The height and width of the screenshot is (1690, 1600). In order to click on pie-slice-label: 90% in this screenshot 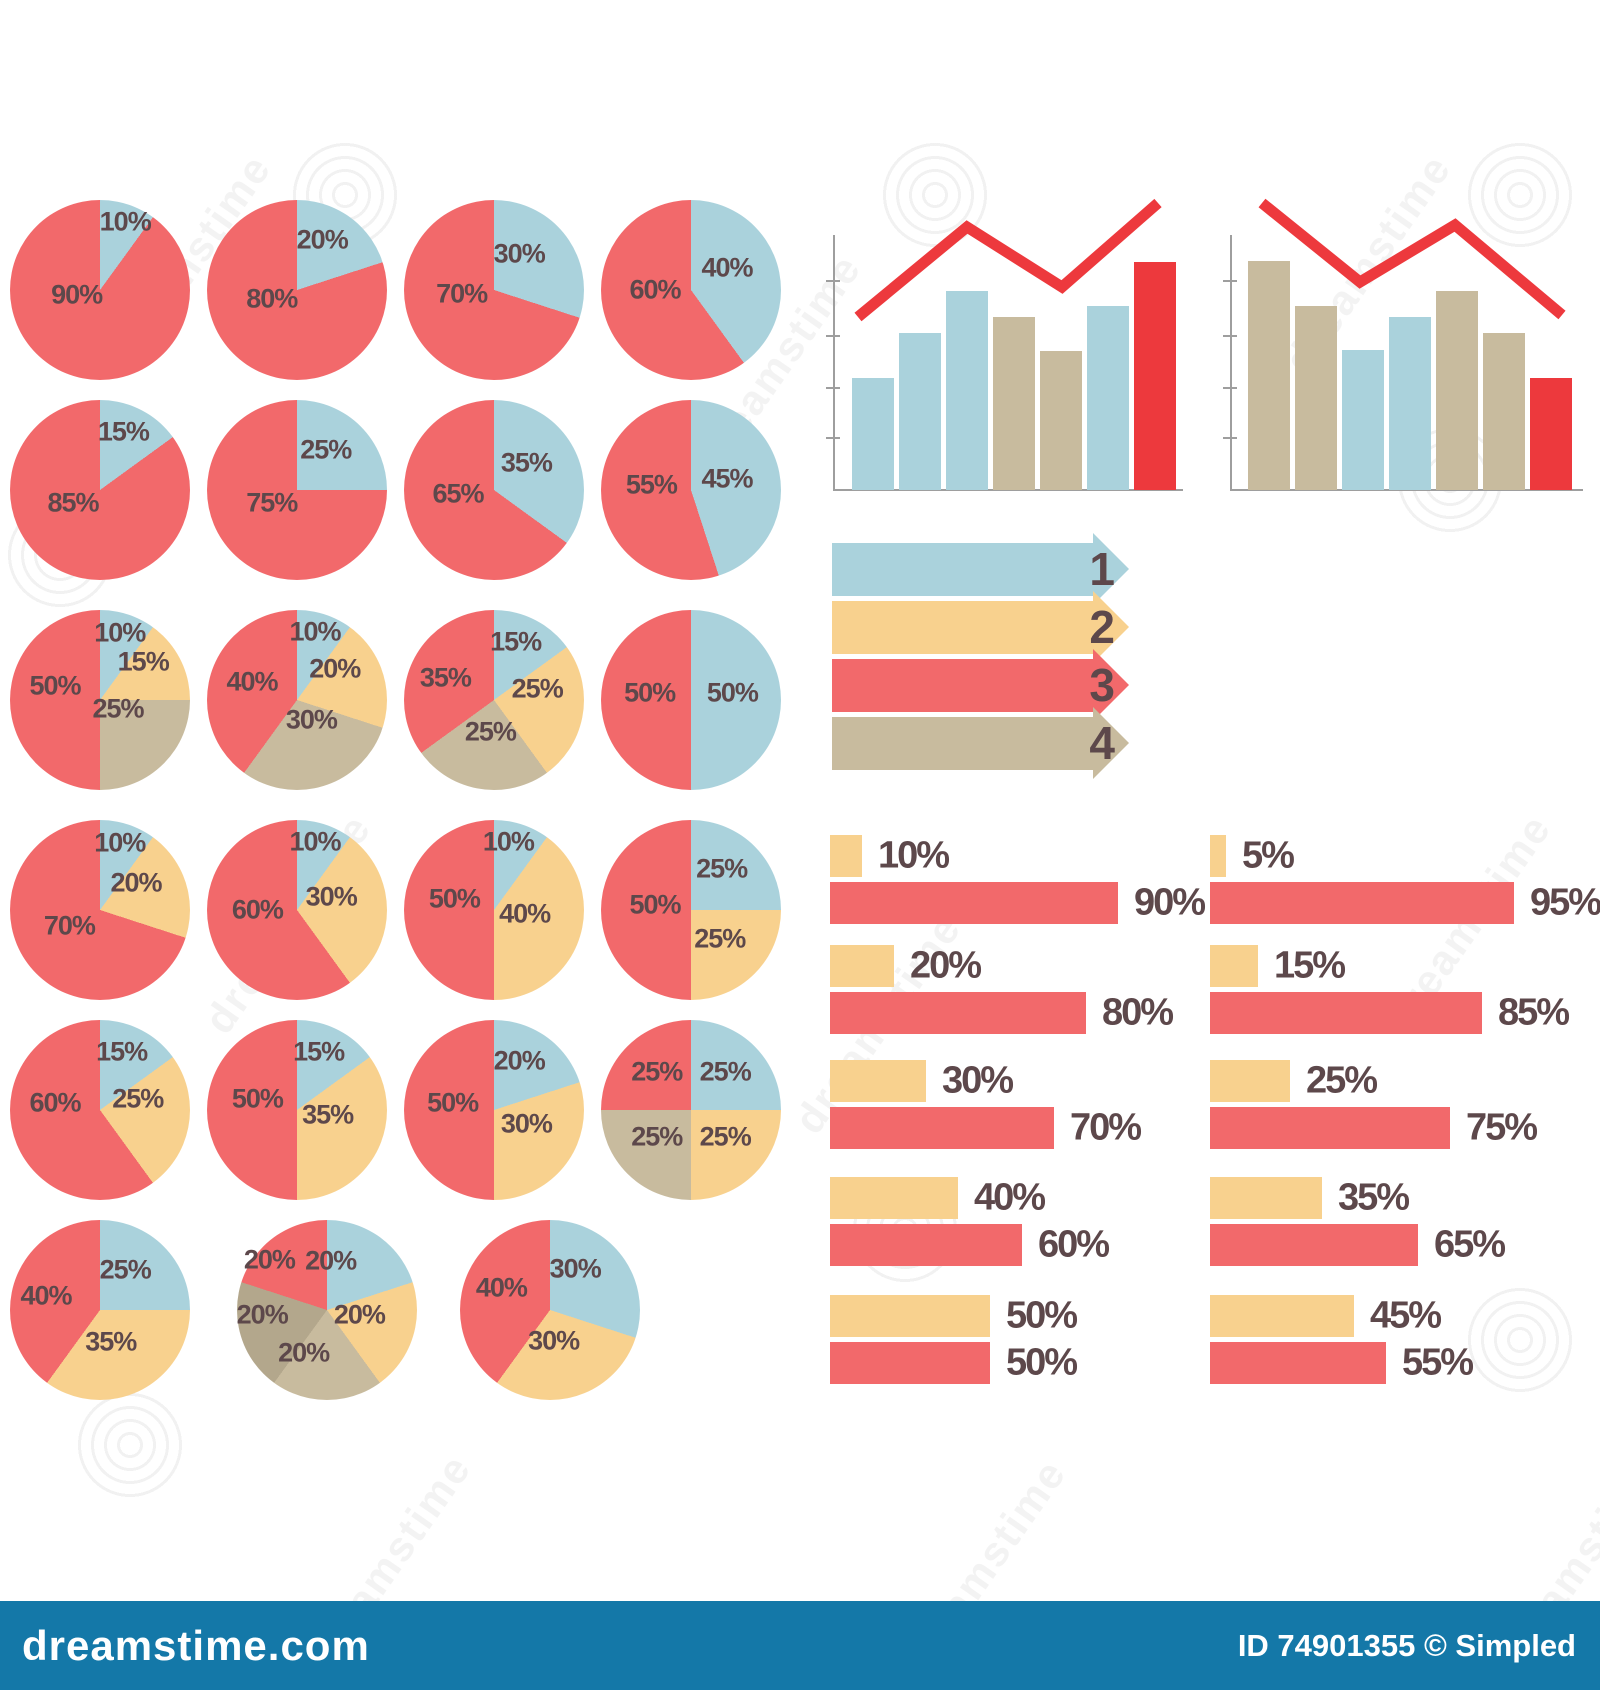, I will do `click(77, 294)`.